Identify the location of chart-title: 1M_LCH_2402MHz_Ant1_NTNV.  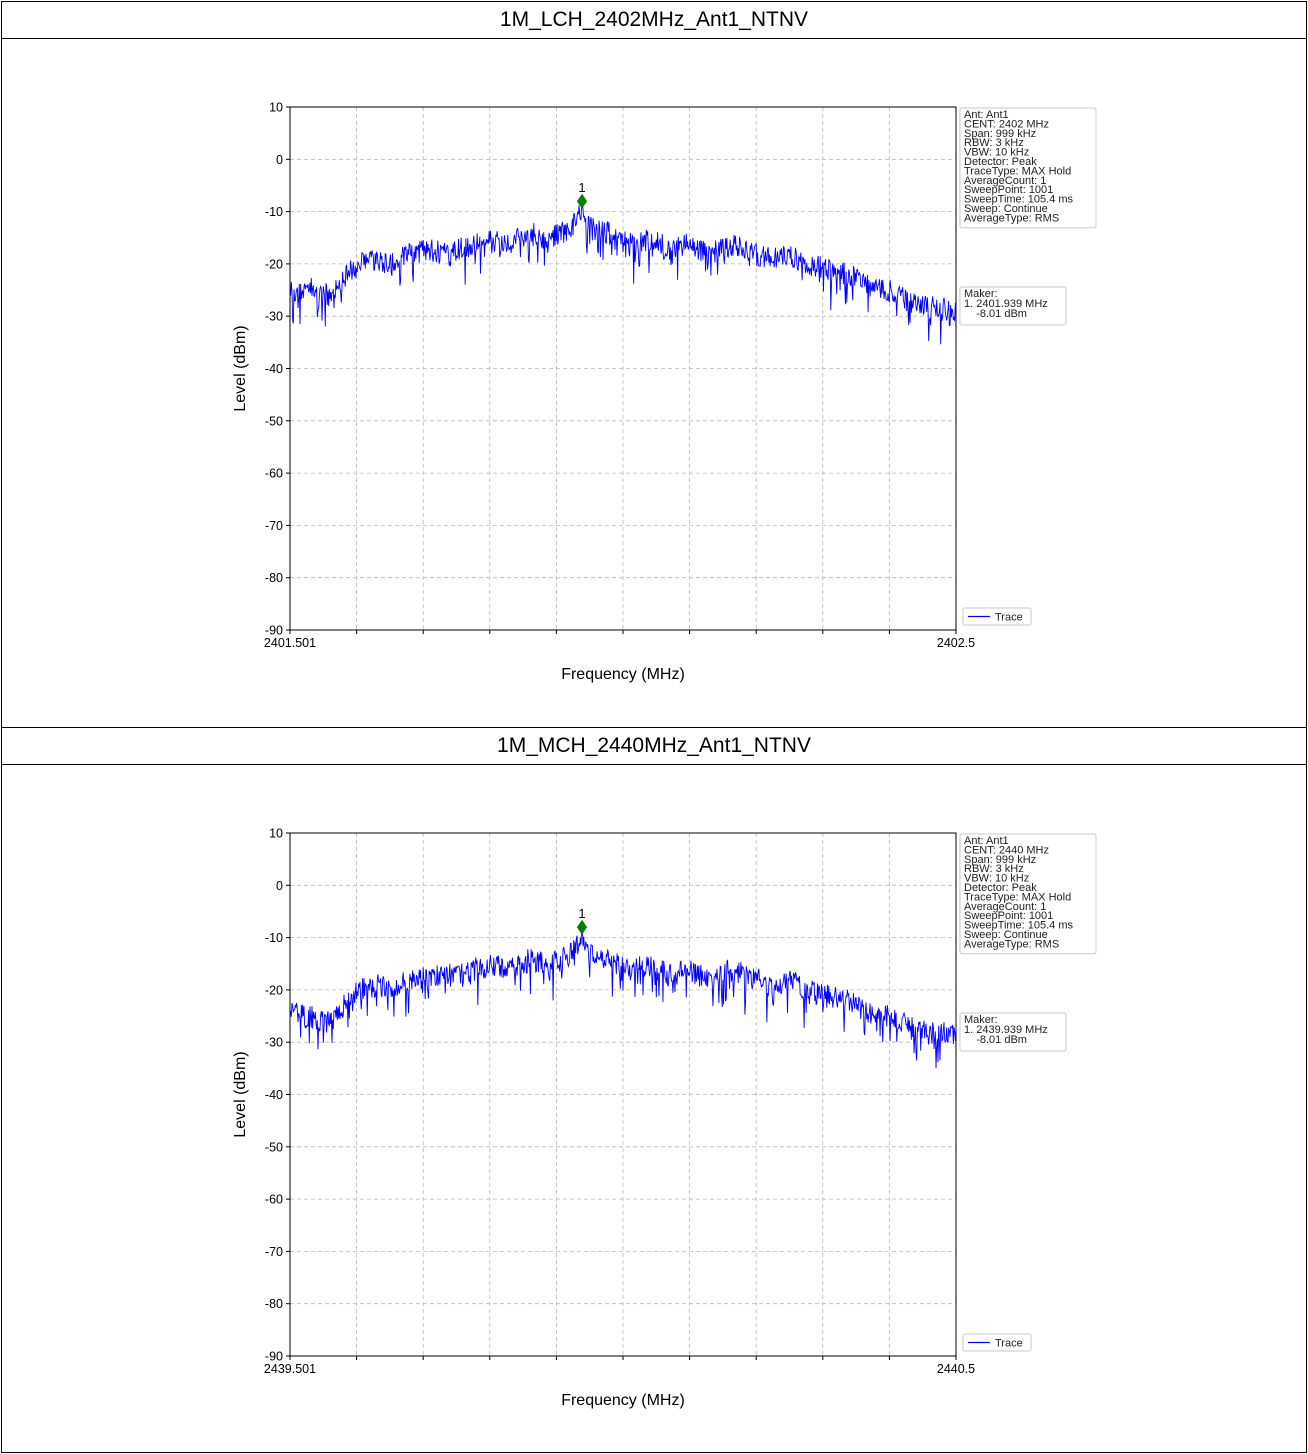
(654, 20).